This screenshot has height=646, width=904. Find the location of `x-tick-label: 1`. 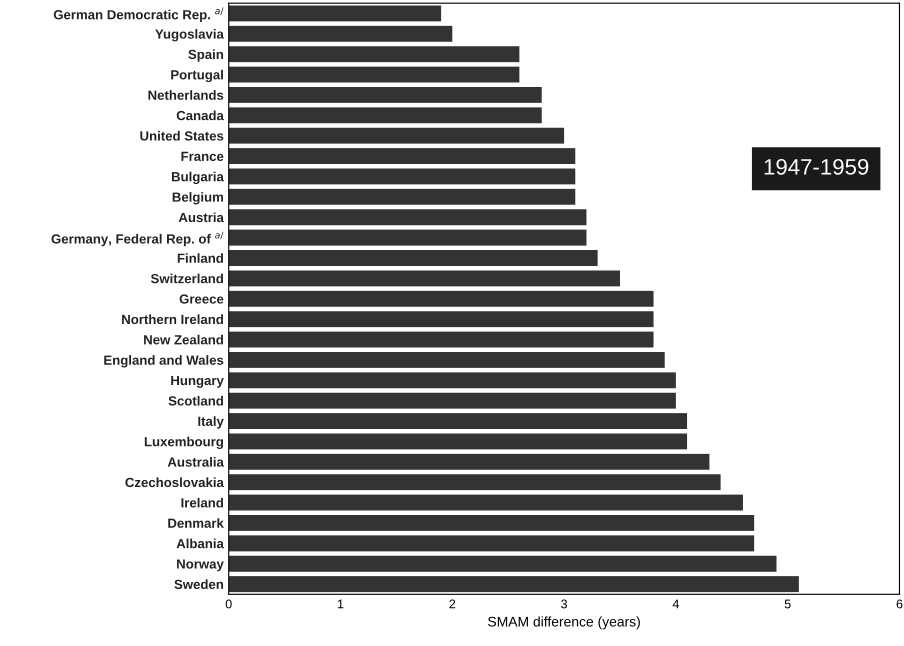

x-tick-label: 1 is located at coordinates (341, 604).